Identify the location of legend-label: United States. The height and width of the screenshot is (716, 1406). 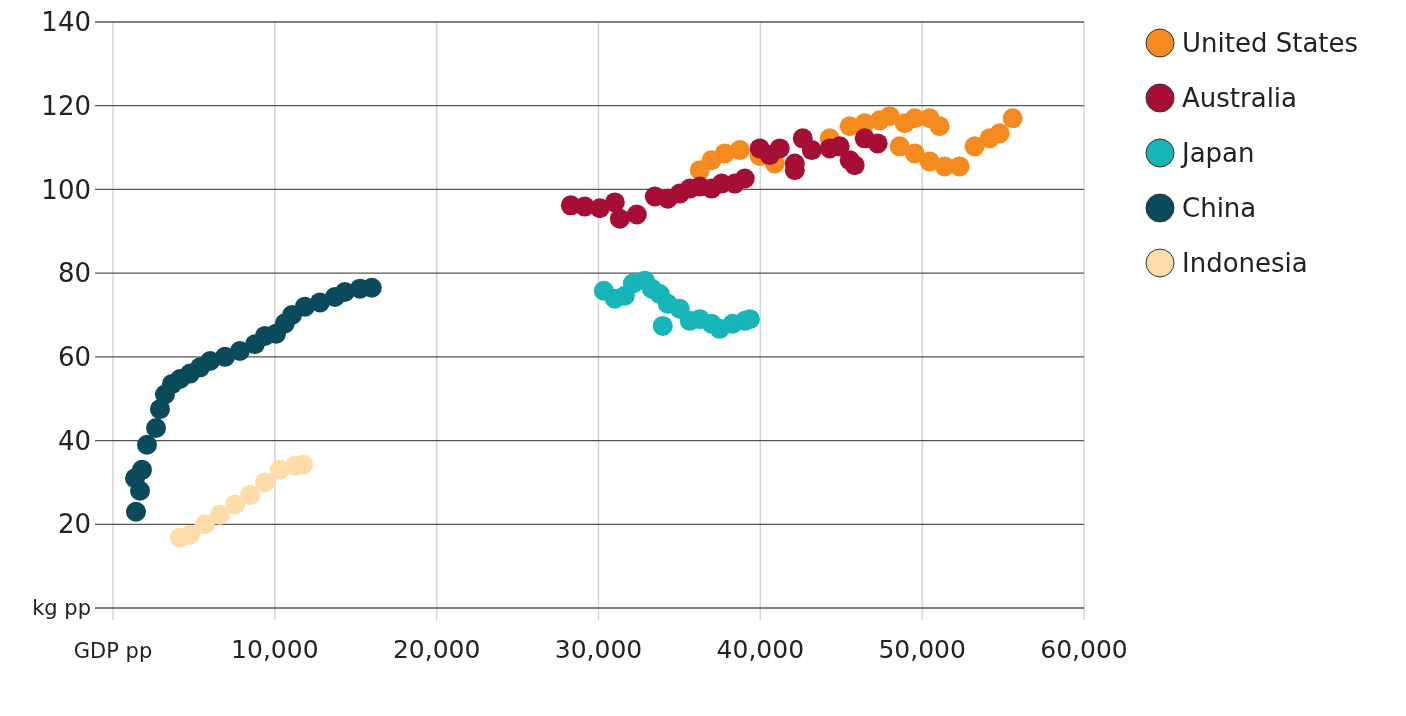
(1270, 43).